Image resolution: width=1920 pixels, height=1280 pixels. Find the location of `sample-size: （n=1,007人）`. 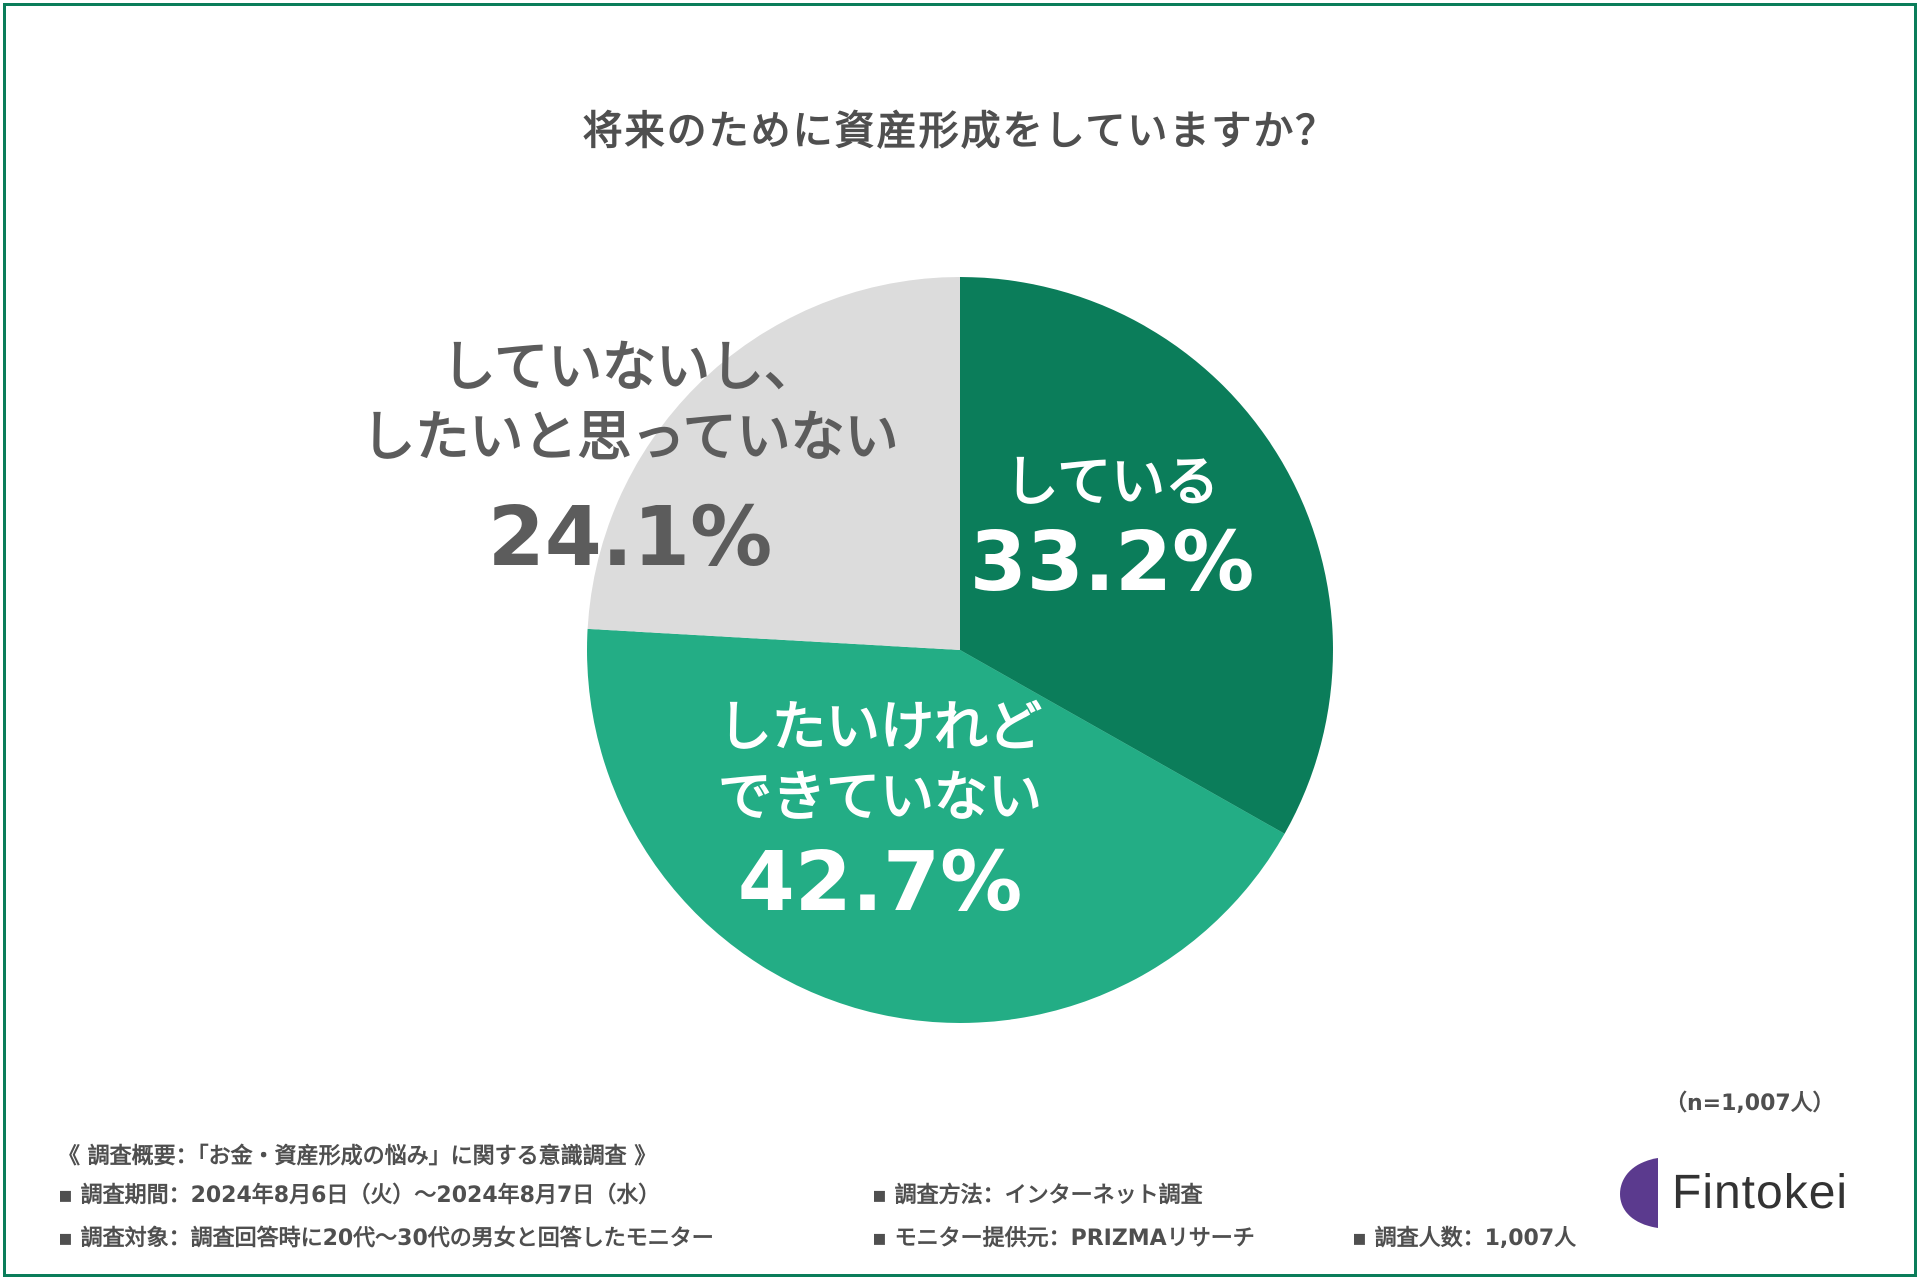

sample-size: （n=1,007人） is located at coordinates (1750, 1103).